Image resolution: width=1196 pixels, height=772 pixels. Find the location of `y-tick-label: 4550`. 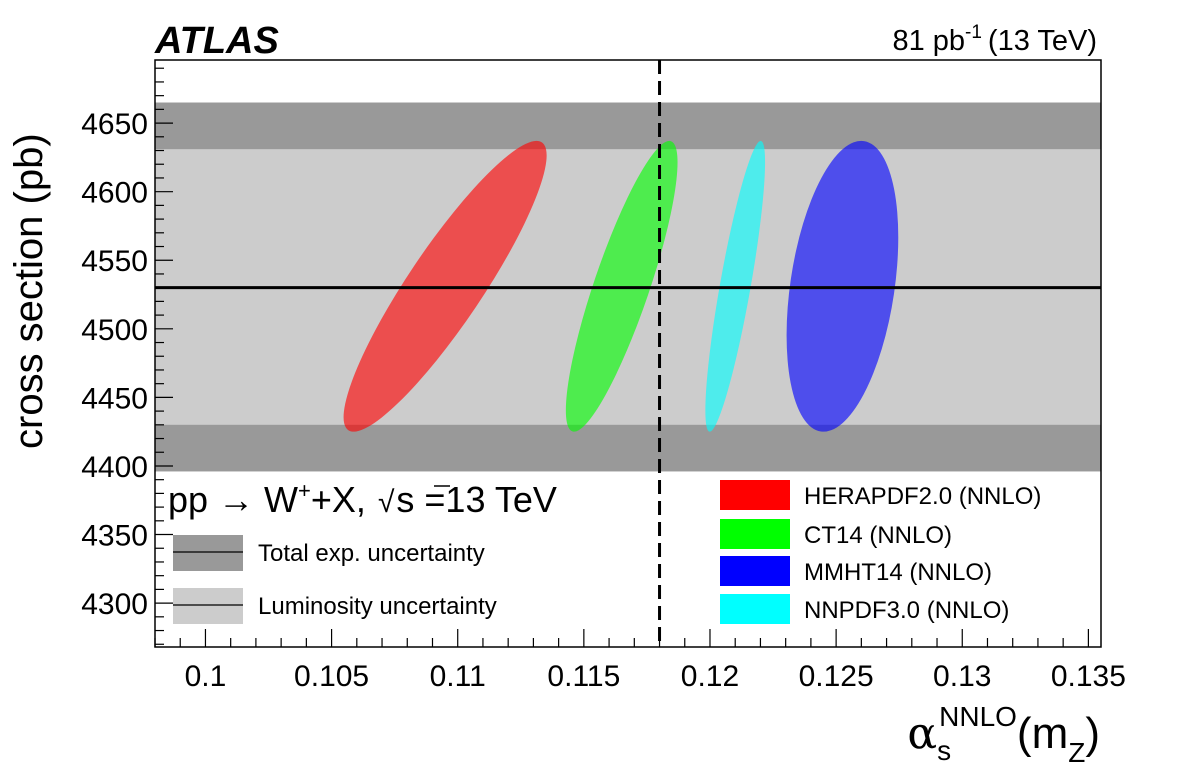

y-tick-label: 4550 is located at coordinates (114, 261).